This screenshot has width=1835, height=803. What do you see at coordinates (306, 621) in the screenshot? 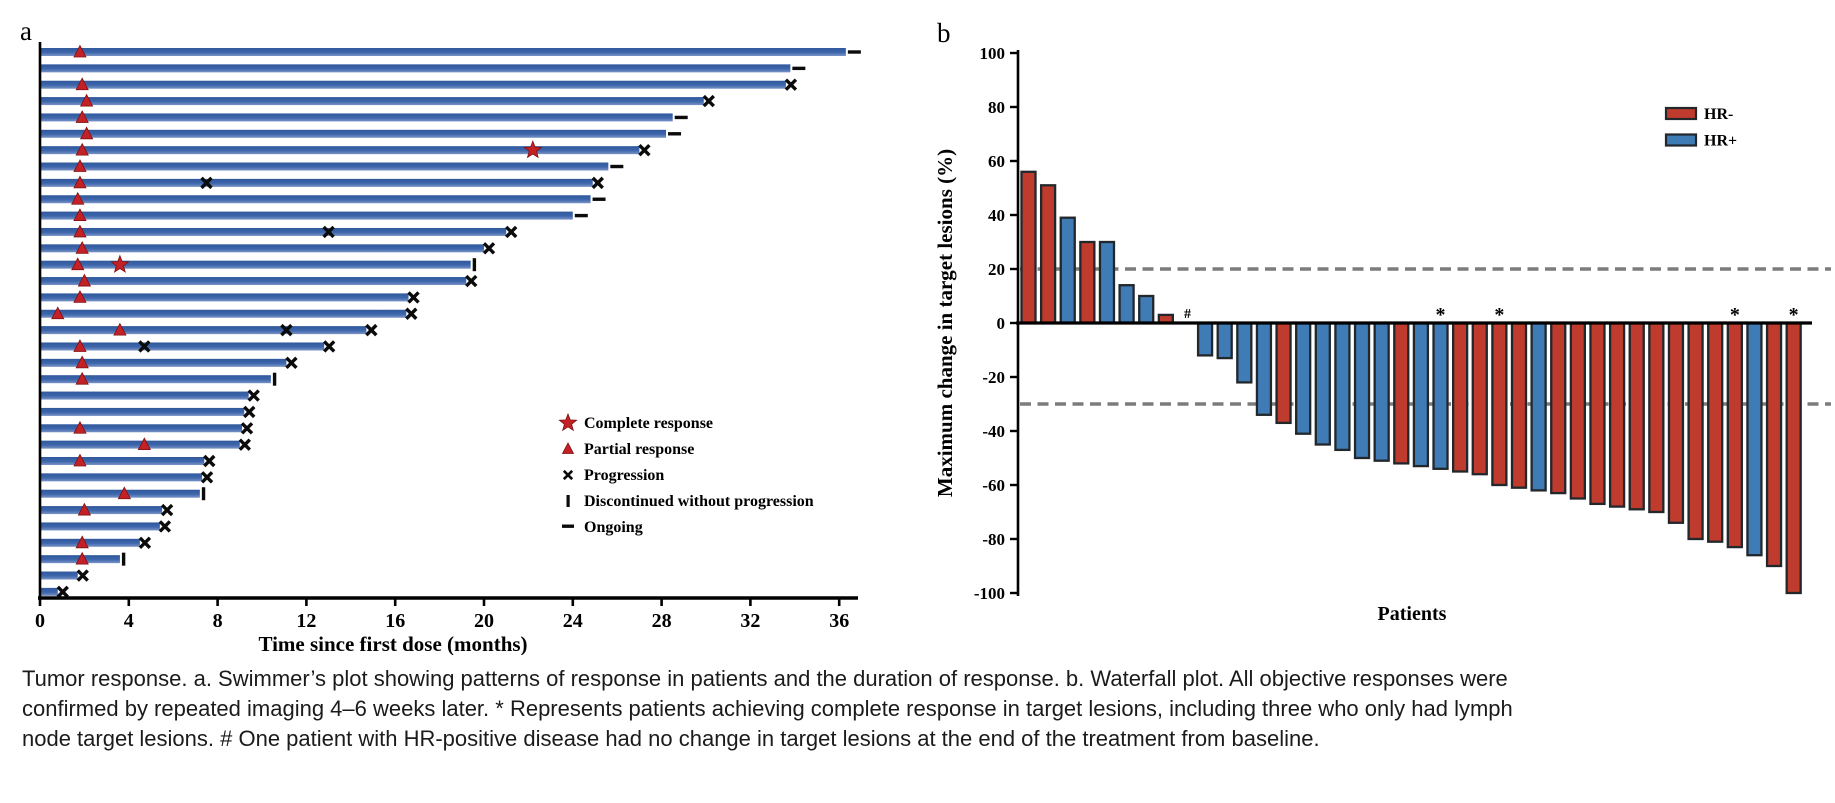
I see `x-tick-label: 12` at bounding box center [306, 621].